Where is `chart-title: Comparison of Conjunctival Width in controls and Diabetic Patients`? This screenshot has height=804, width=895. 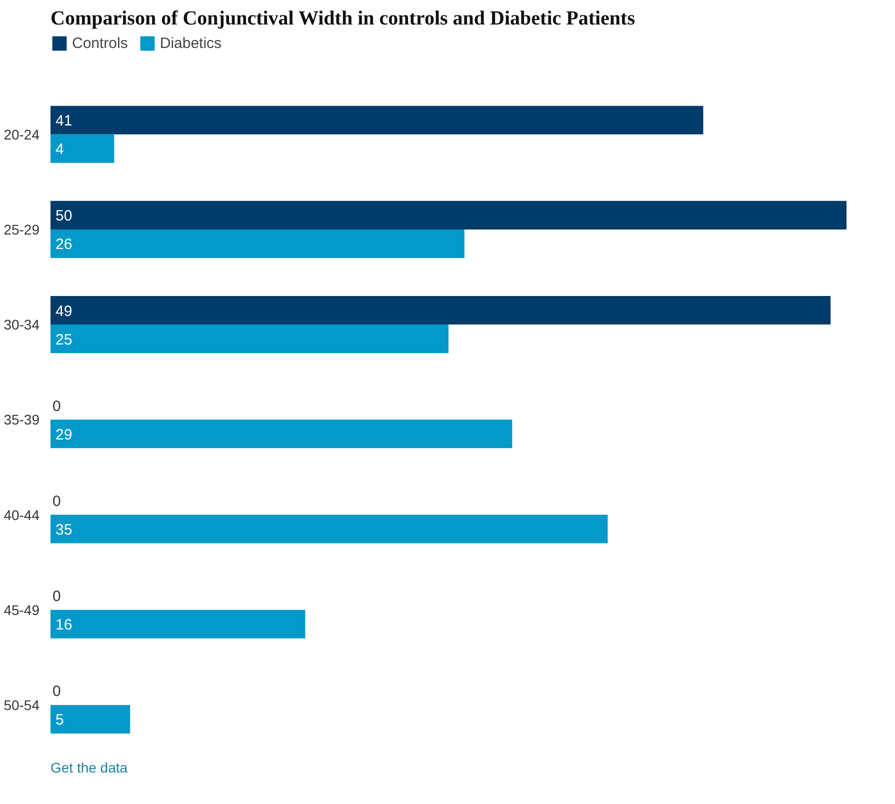
chart-title: Comparison of Conjunctival Width in controls and Diabetic Patients is located at coordinates (343, 19).